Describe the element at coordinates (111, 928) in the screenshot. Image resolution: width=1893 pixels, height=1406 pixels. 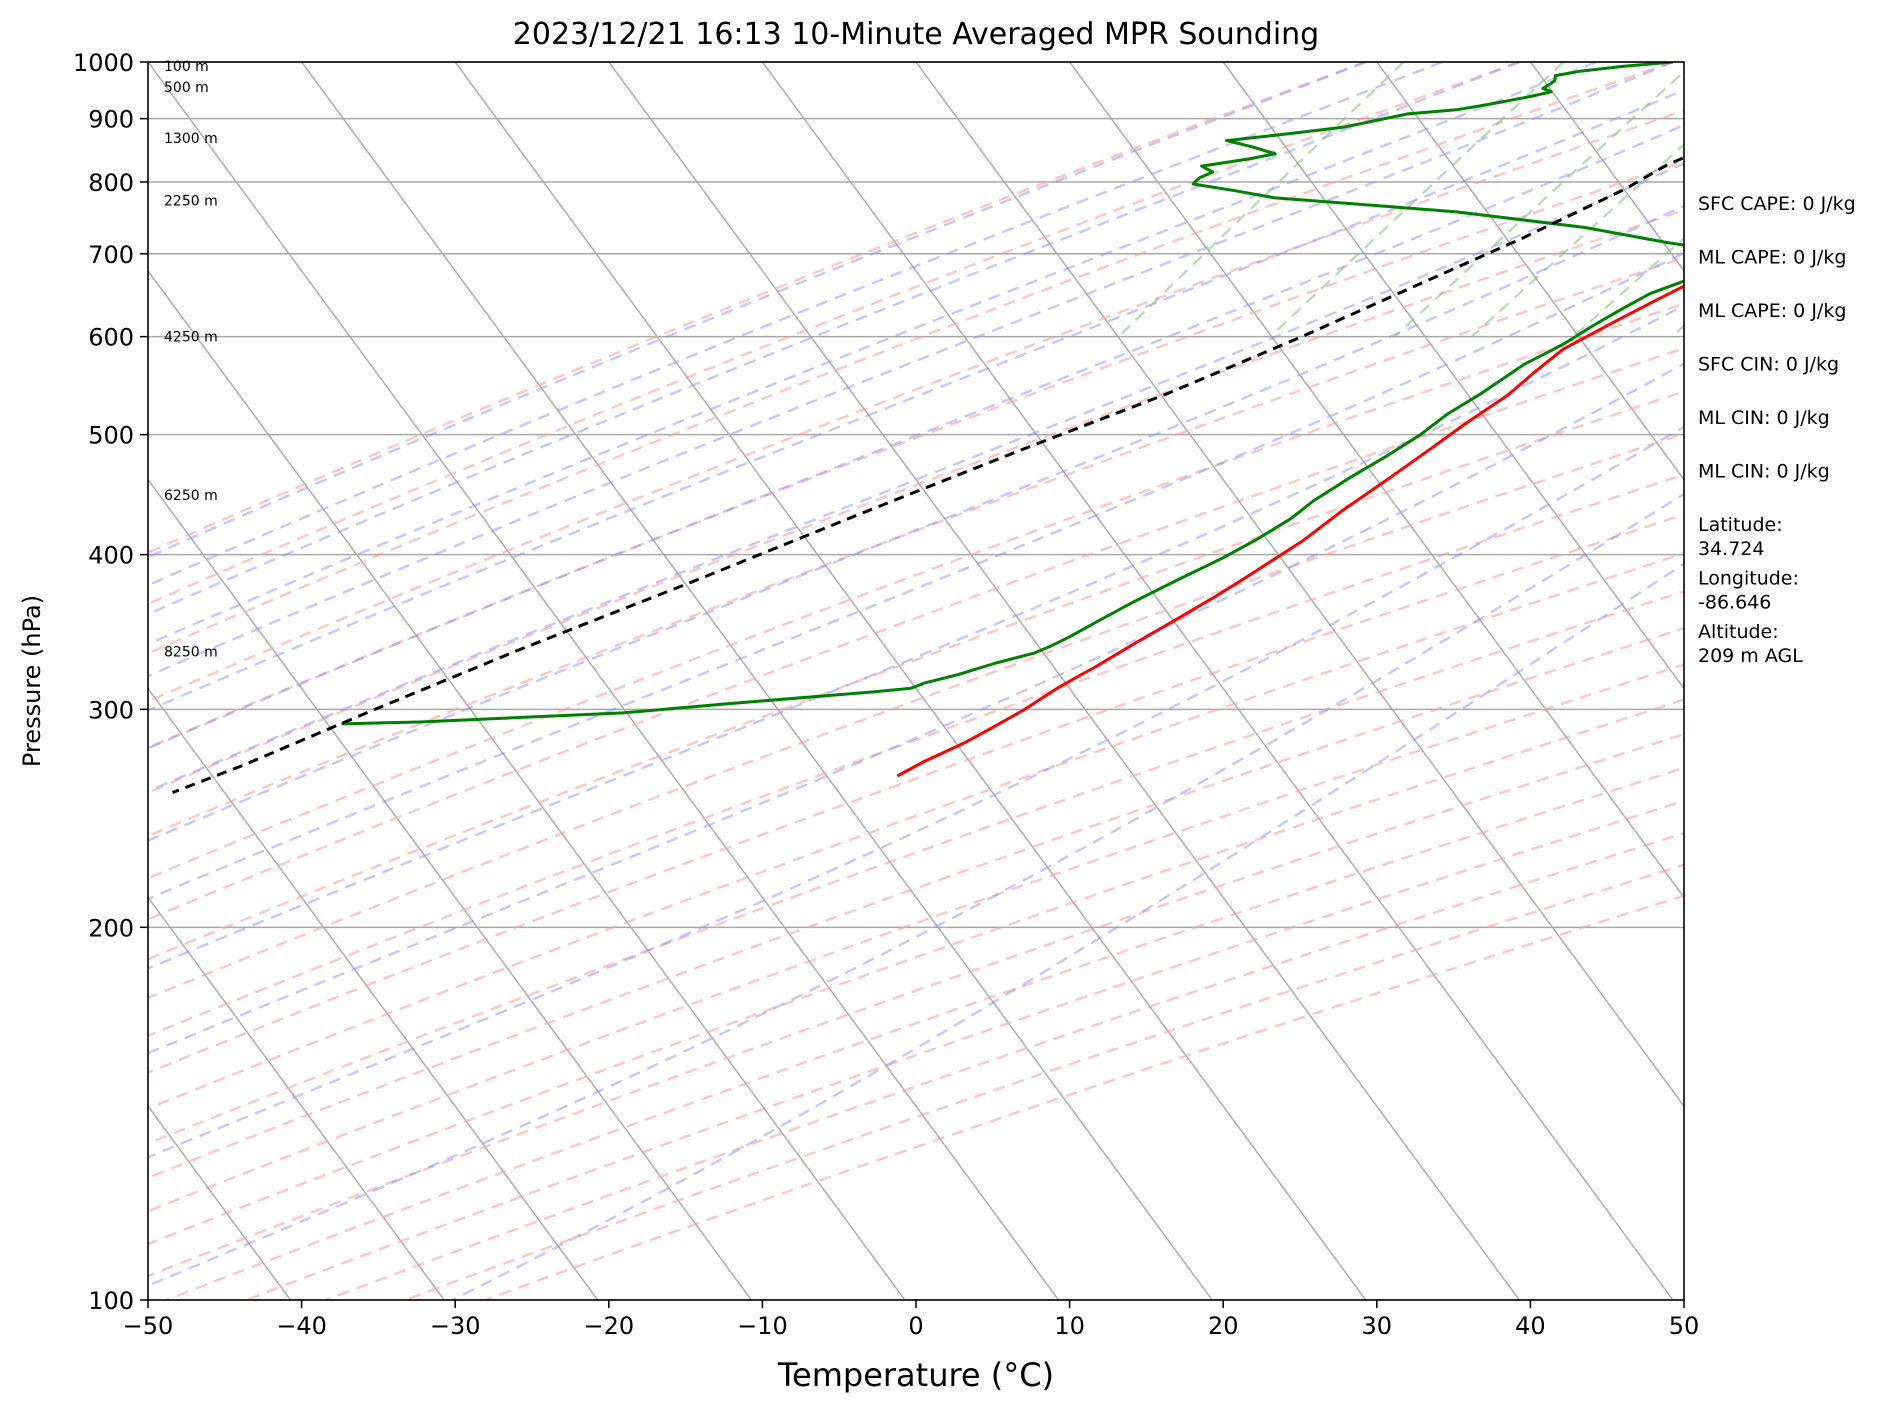
I see `y-tick-label: 200` at that location.